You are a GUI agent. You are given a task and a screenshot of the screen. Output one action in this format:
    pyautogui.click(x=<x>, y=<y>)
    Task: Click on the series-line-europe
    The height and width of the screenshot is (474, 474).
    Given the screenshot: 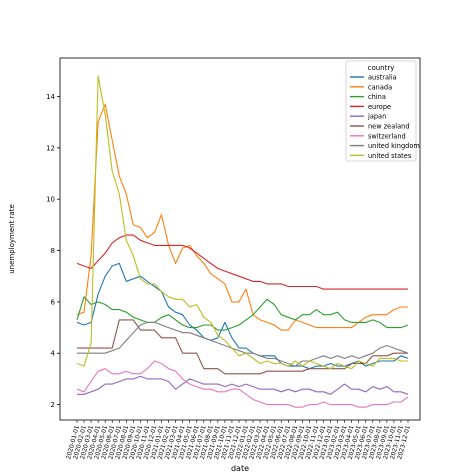 What is the action you would take?
    pyautogui.click(x=242, y=262)
    